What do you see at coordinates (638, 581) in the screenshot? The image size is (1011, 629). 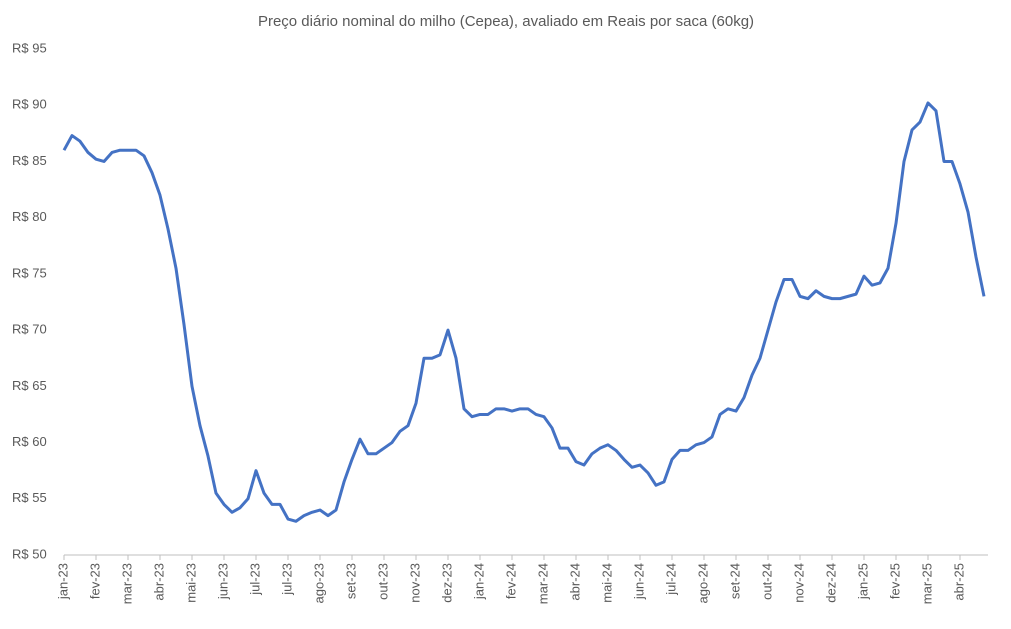 I see `x-tick-label: jun-24` at bounding box center [638, 581].